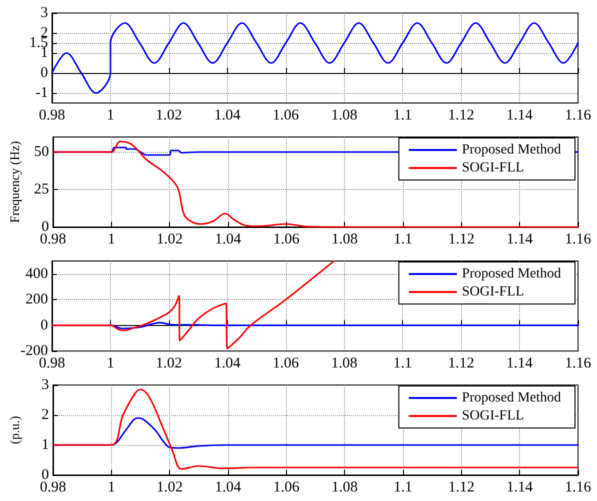  I want to click on y-axis-title: (p.u.), so click(14, 430).